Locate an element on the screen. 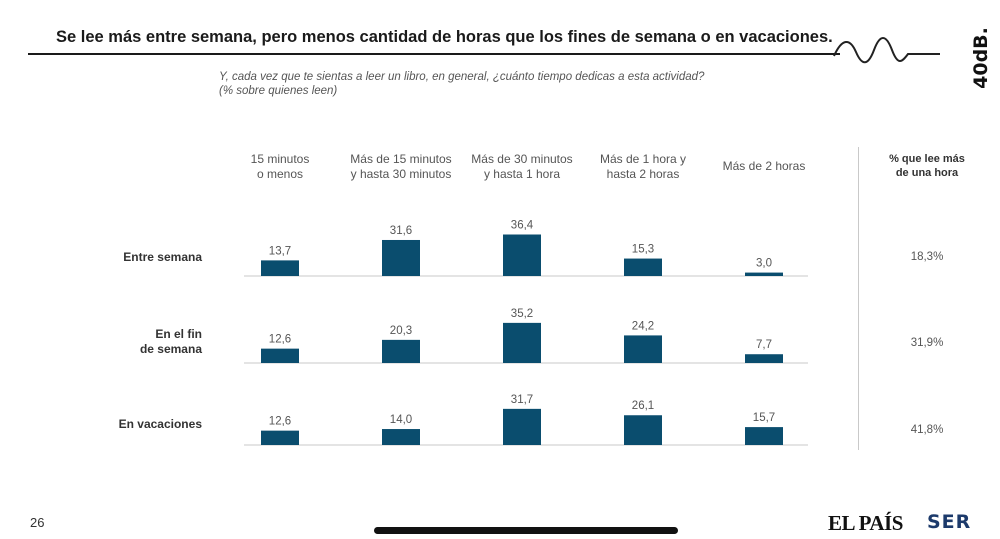 The image size is (1000, 539). data-label-fin-de-semana-4: 7,7 is located at coordinates (764, 345).